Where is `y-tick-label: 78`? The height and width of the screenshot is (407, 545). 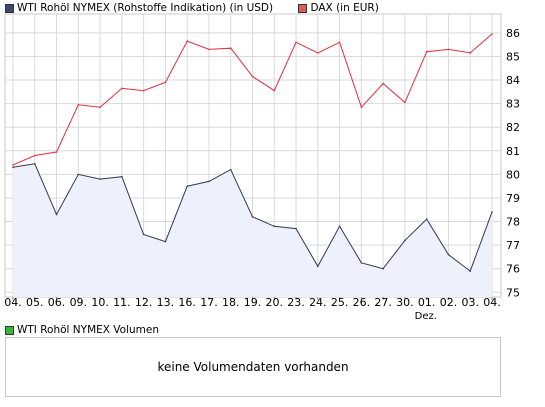
y-tick-label: 78 is located at coordinates (513, 222).